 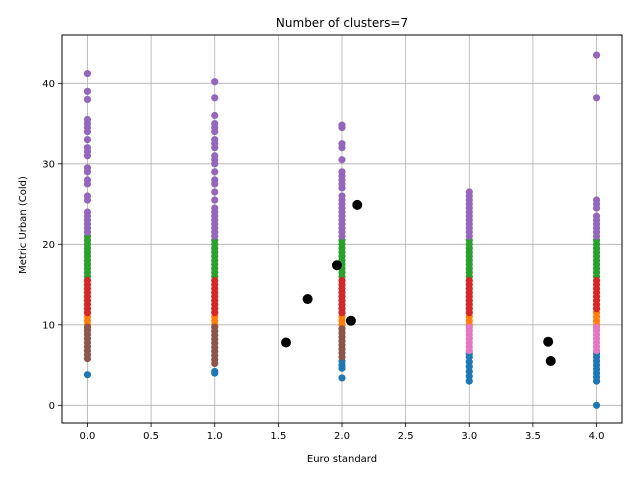 What do you see at coordinates (48, 325) in the screenshot?
I see `y-tick-label: 10` at bounding box center [48, 325].